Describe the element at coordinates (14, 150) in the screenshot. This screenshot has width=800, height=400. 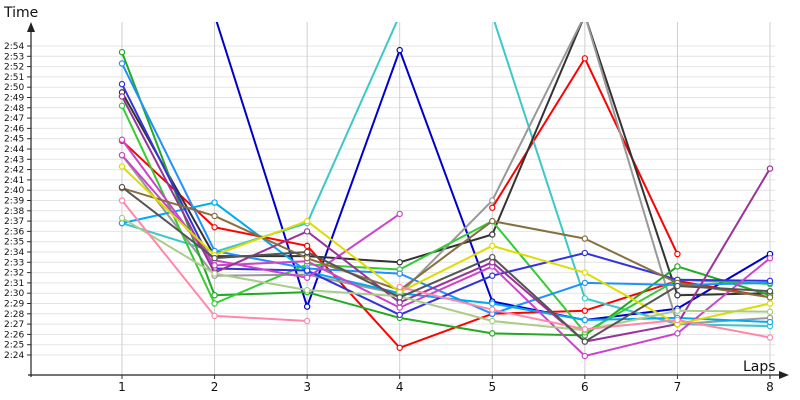
I see `y-tick-label: 2:44` at that location.